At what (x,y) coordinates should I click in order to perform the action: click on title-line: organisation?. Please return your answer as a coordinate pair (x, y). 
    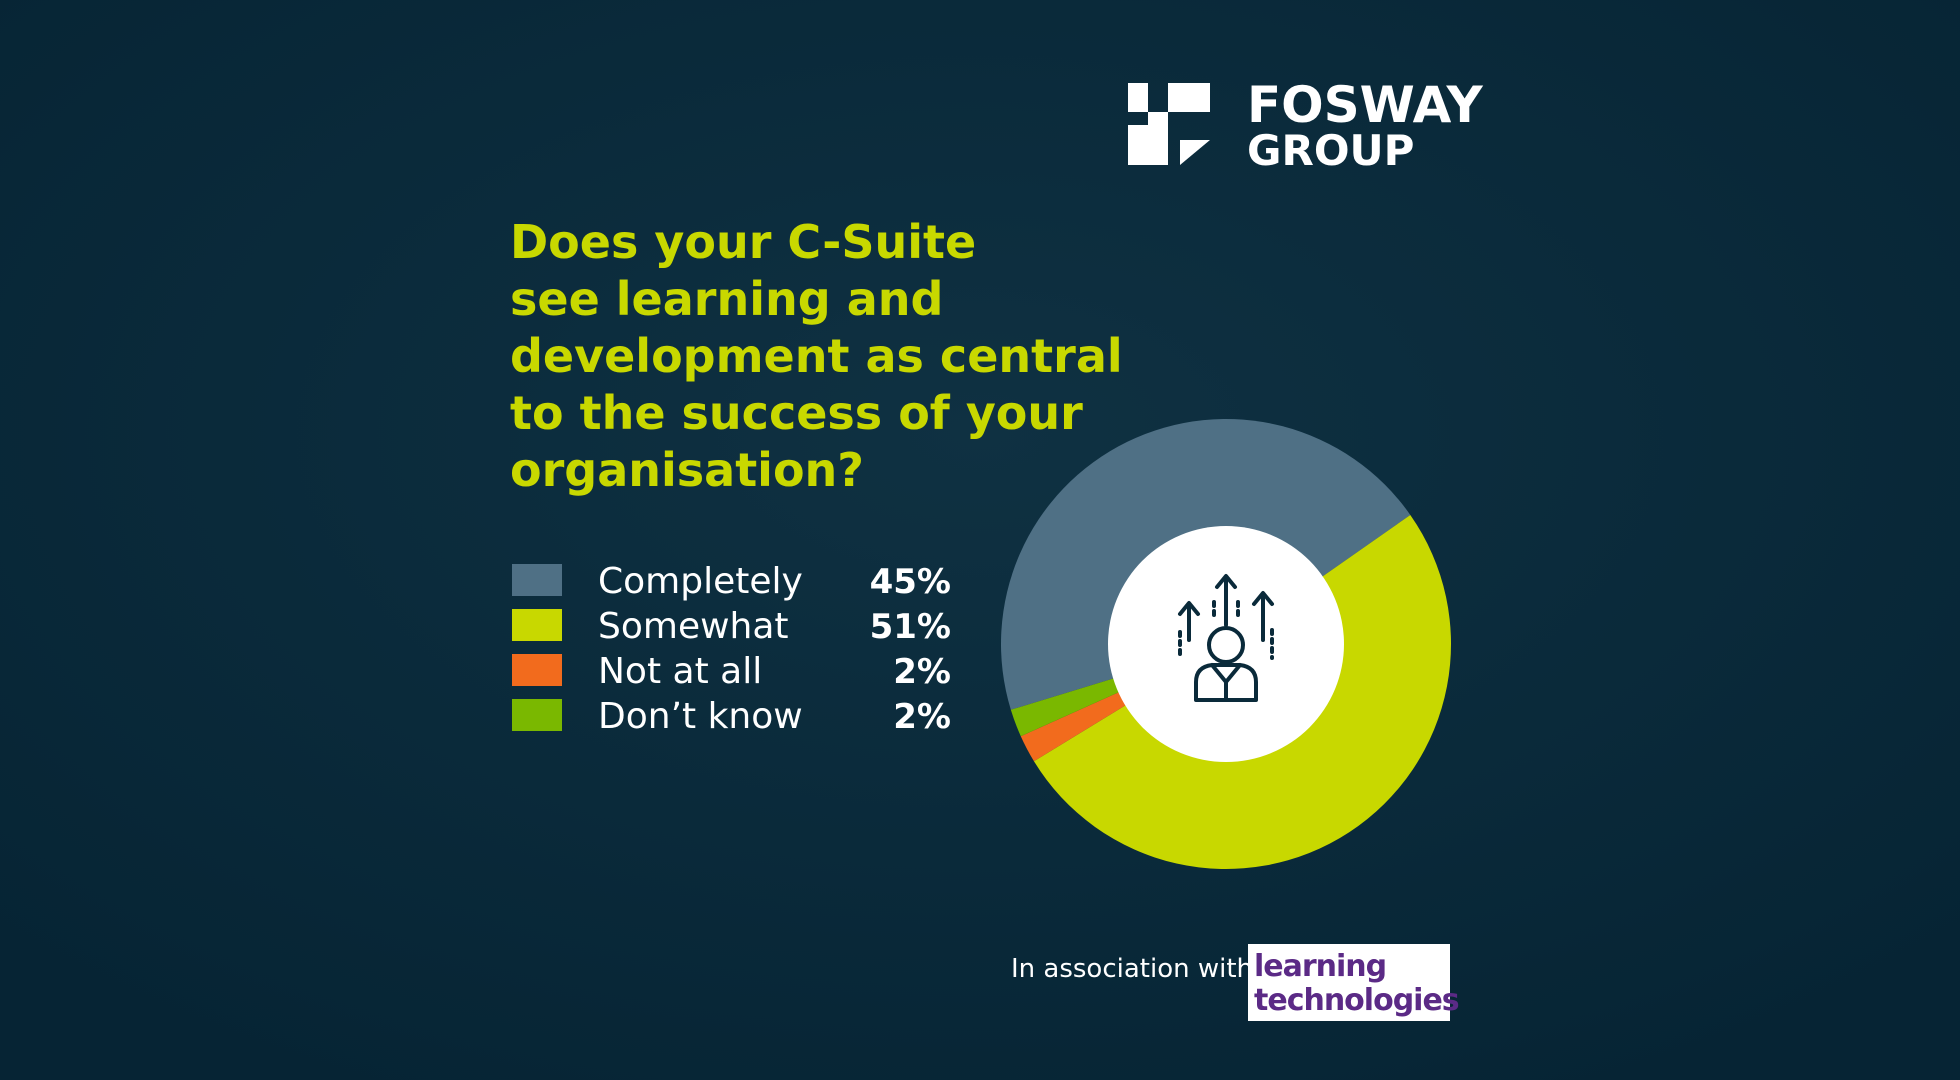
    Looking at the image, I should click on (687, 470).